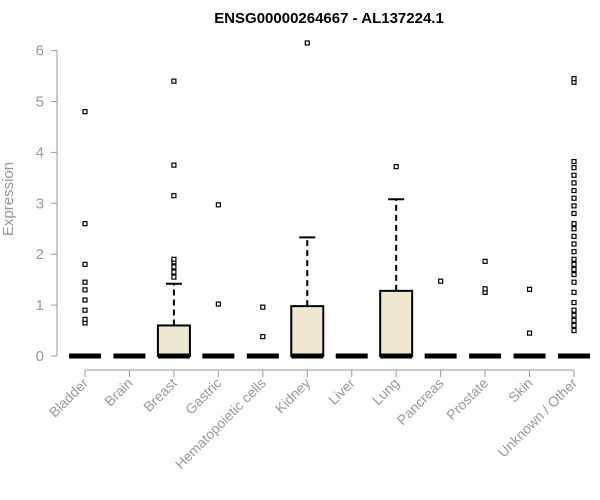 The width and height of the screenshot is (600, 500). I want to click on y-tick-label: 3, so click(40, 203).